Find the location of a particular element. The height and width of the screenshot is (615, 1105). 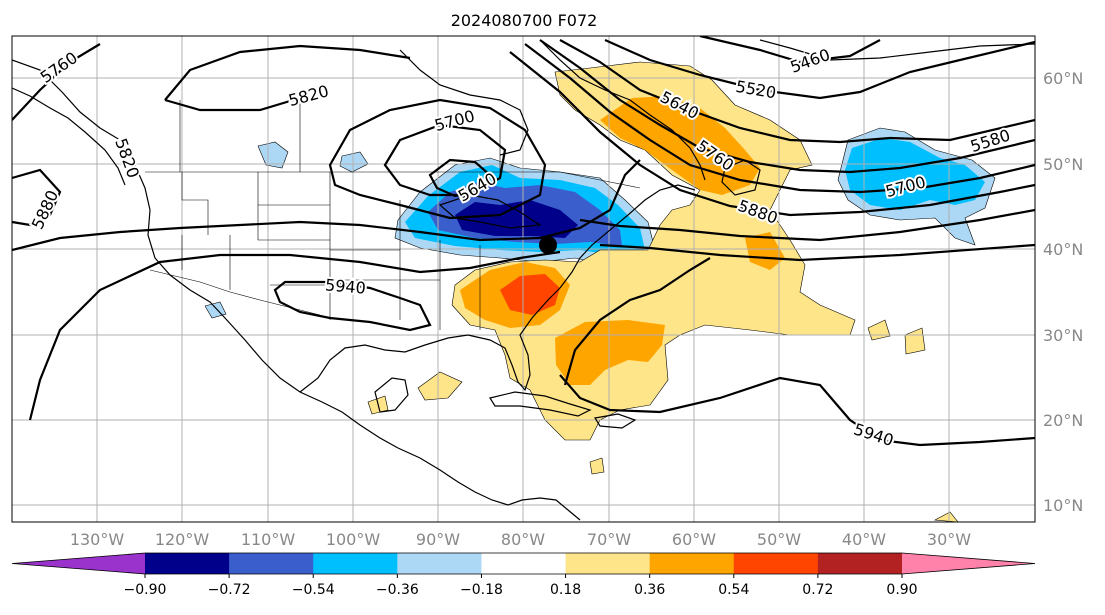

lon-label: 60°W is located at coordinates (694, 539).